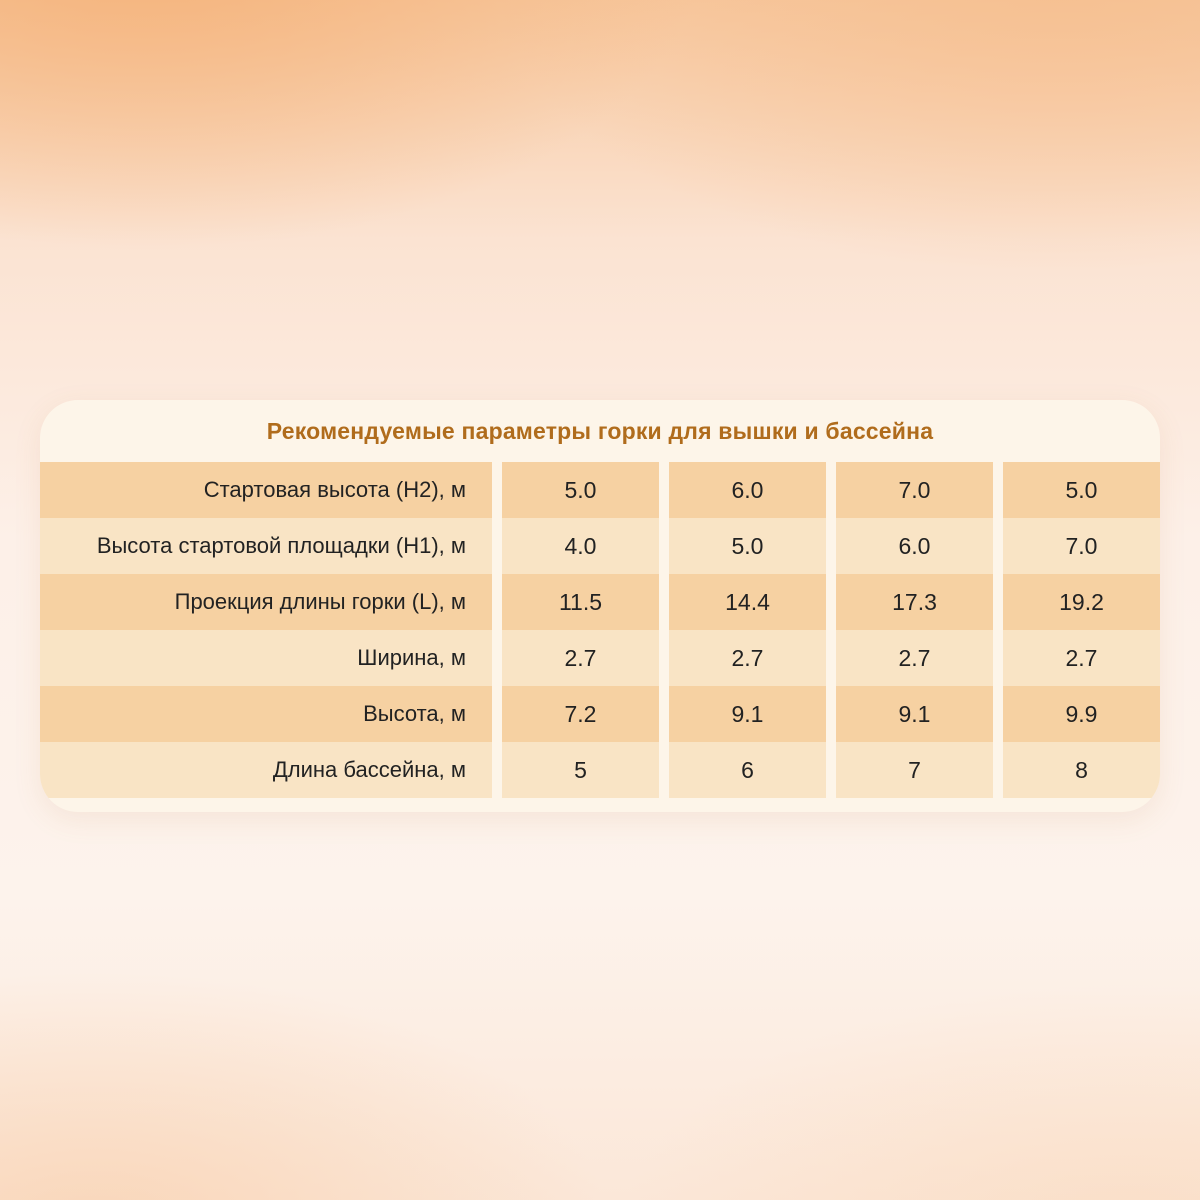  What do you see at coordinates (914, 602) in the screenshot?
I see `table-cell: 17.3` at bounding box center [914, 602].